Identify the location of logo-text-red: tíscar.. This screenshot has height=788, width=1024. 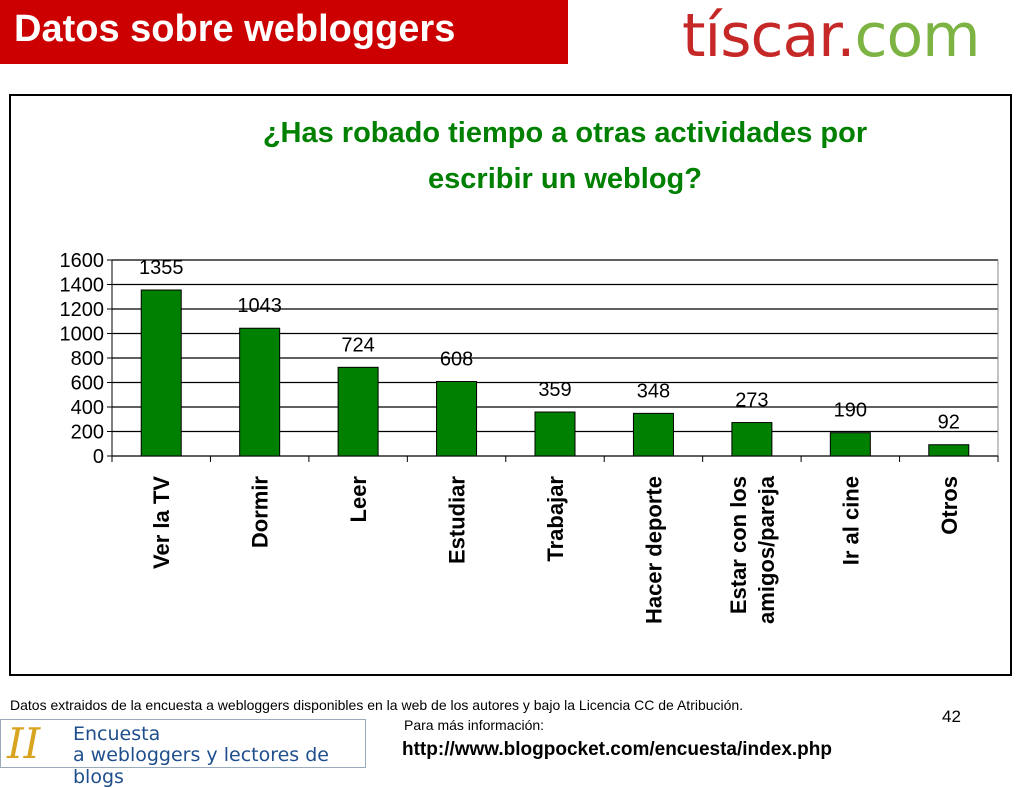
(768, 36).